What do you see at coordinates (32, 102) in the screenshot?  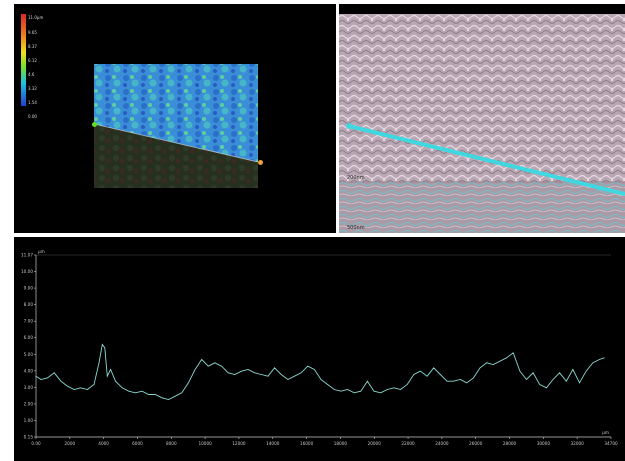 I see `color-scale-label: 1.54` at bounding box center [32, 102].